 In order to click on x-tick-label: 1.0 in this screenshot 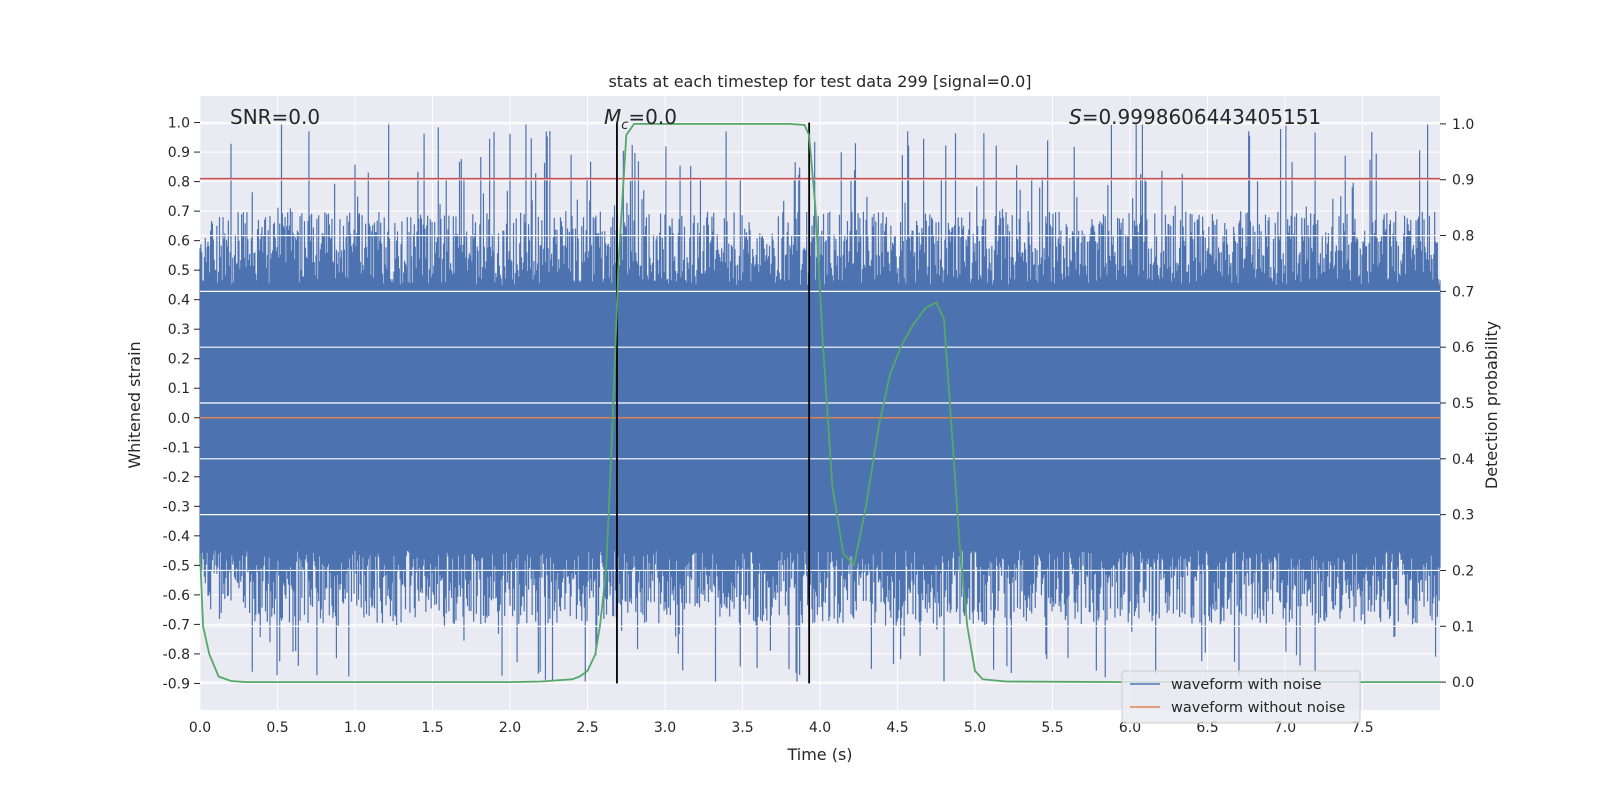, I will do `click(355, 728)`.